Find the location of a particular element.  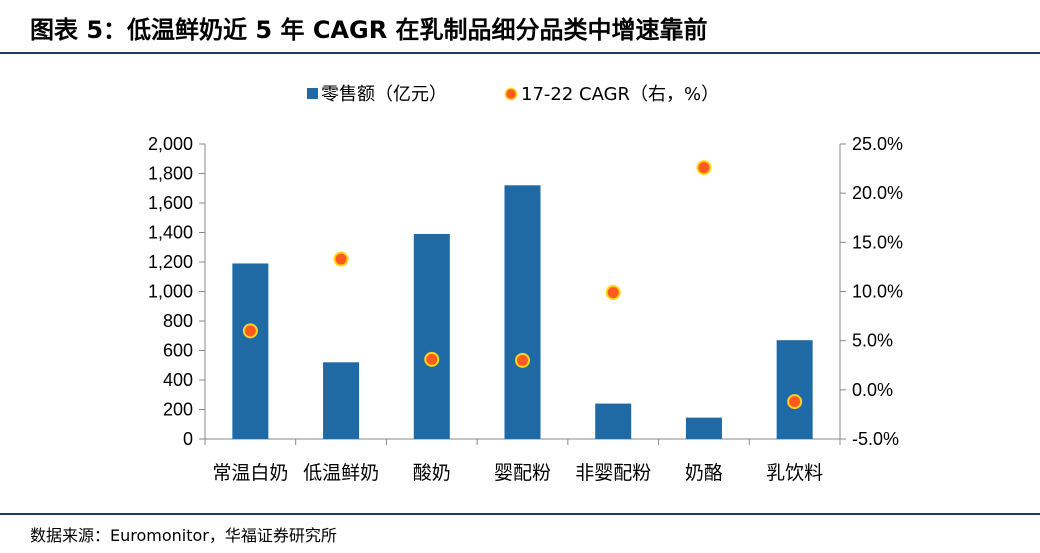

right-tick-label: 20.0% is located at coordinates (877, 193).